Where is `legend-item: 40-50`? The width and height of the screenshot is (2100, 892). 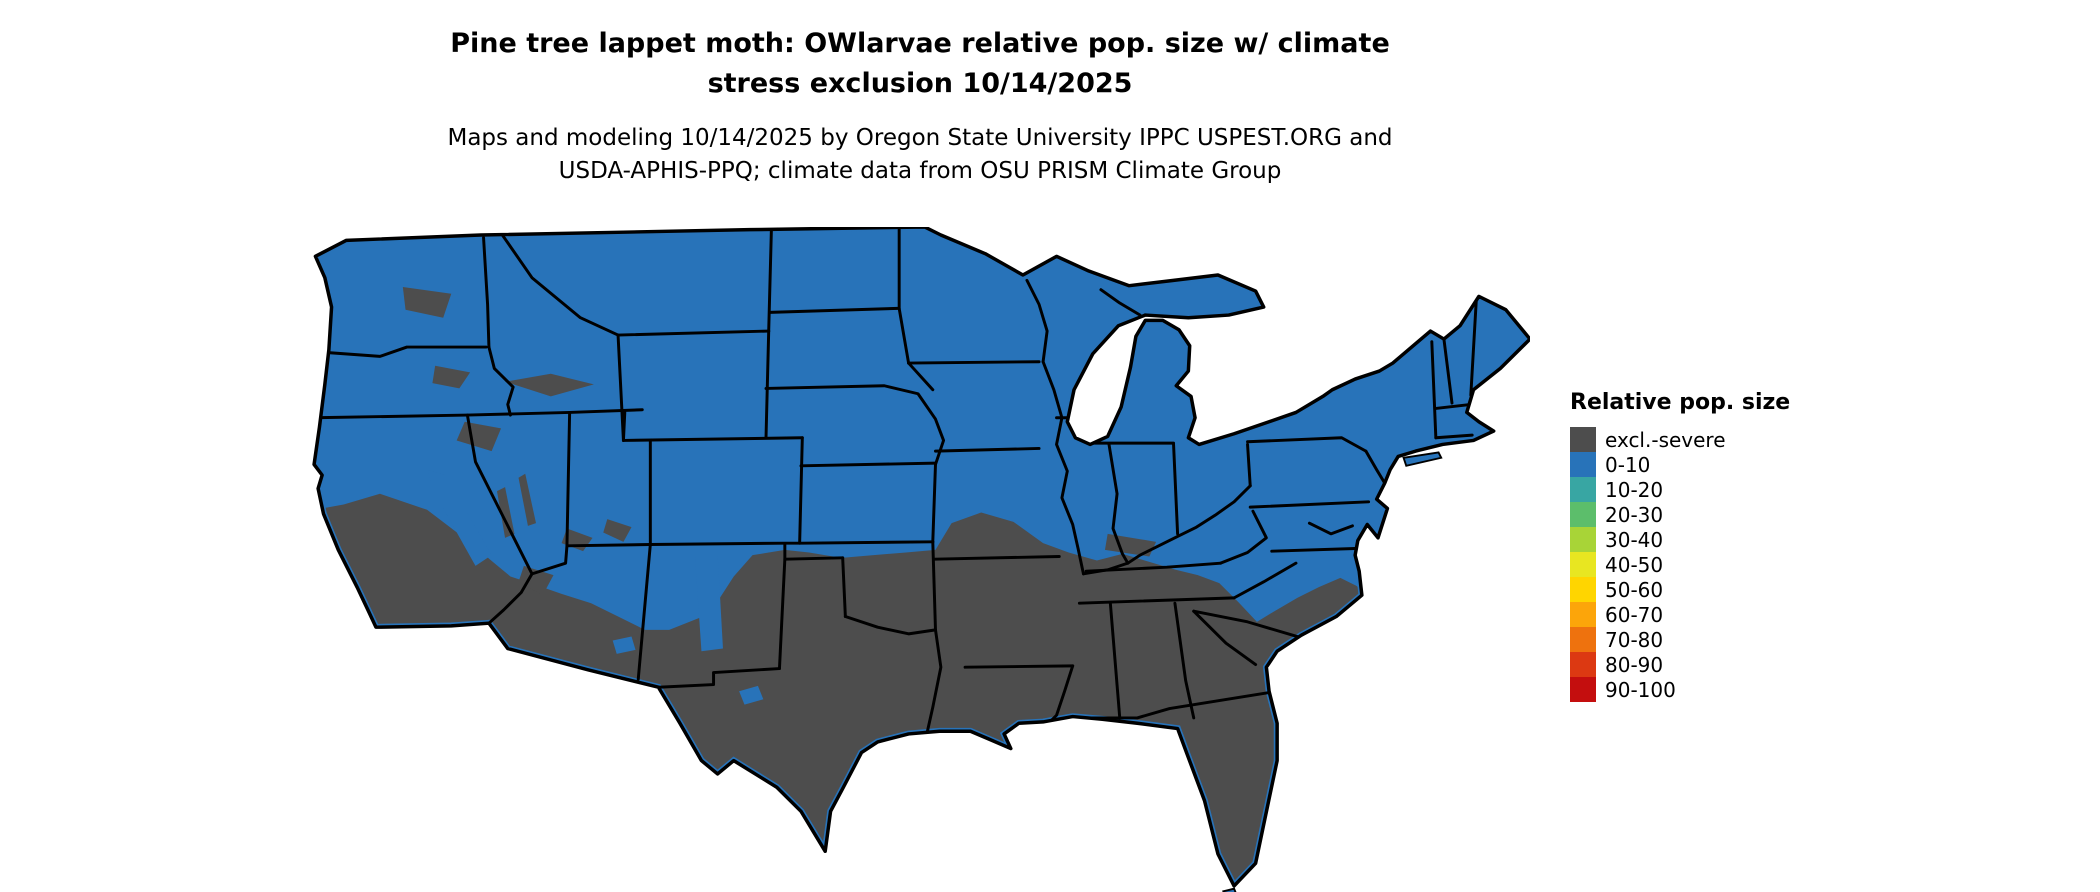
legend-item: 40-50 is located at coordinates (1700, 564).